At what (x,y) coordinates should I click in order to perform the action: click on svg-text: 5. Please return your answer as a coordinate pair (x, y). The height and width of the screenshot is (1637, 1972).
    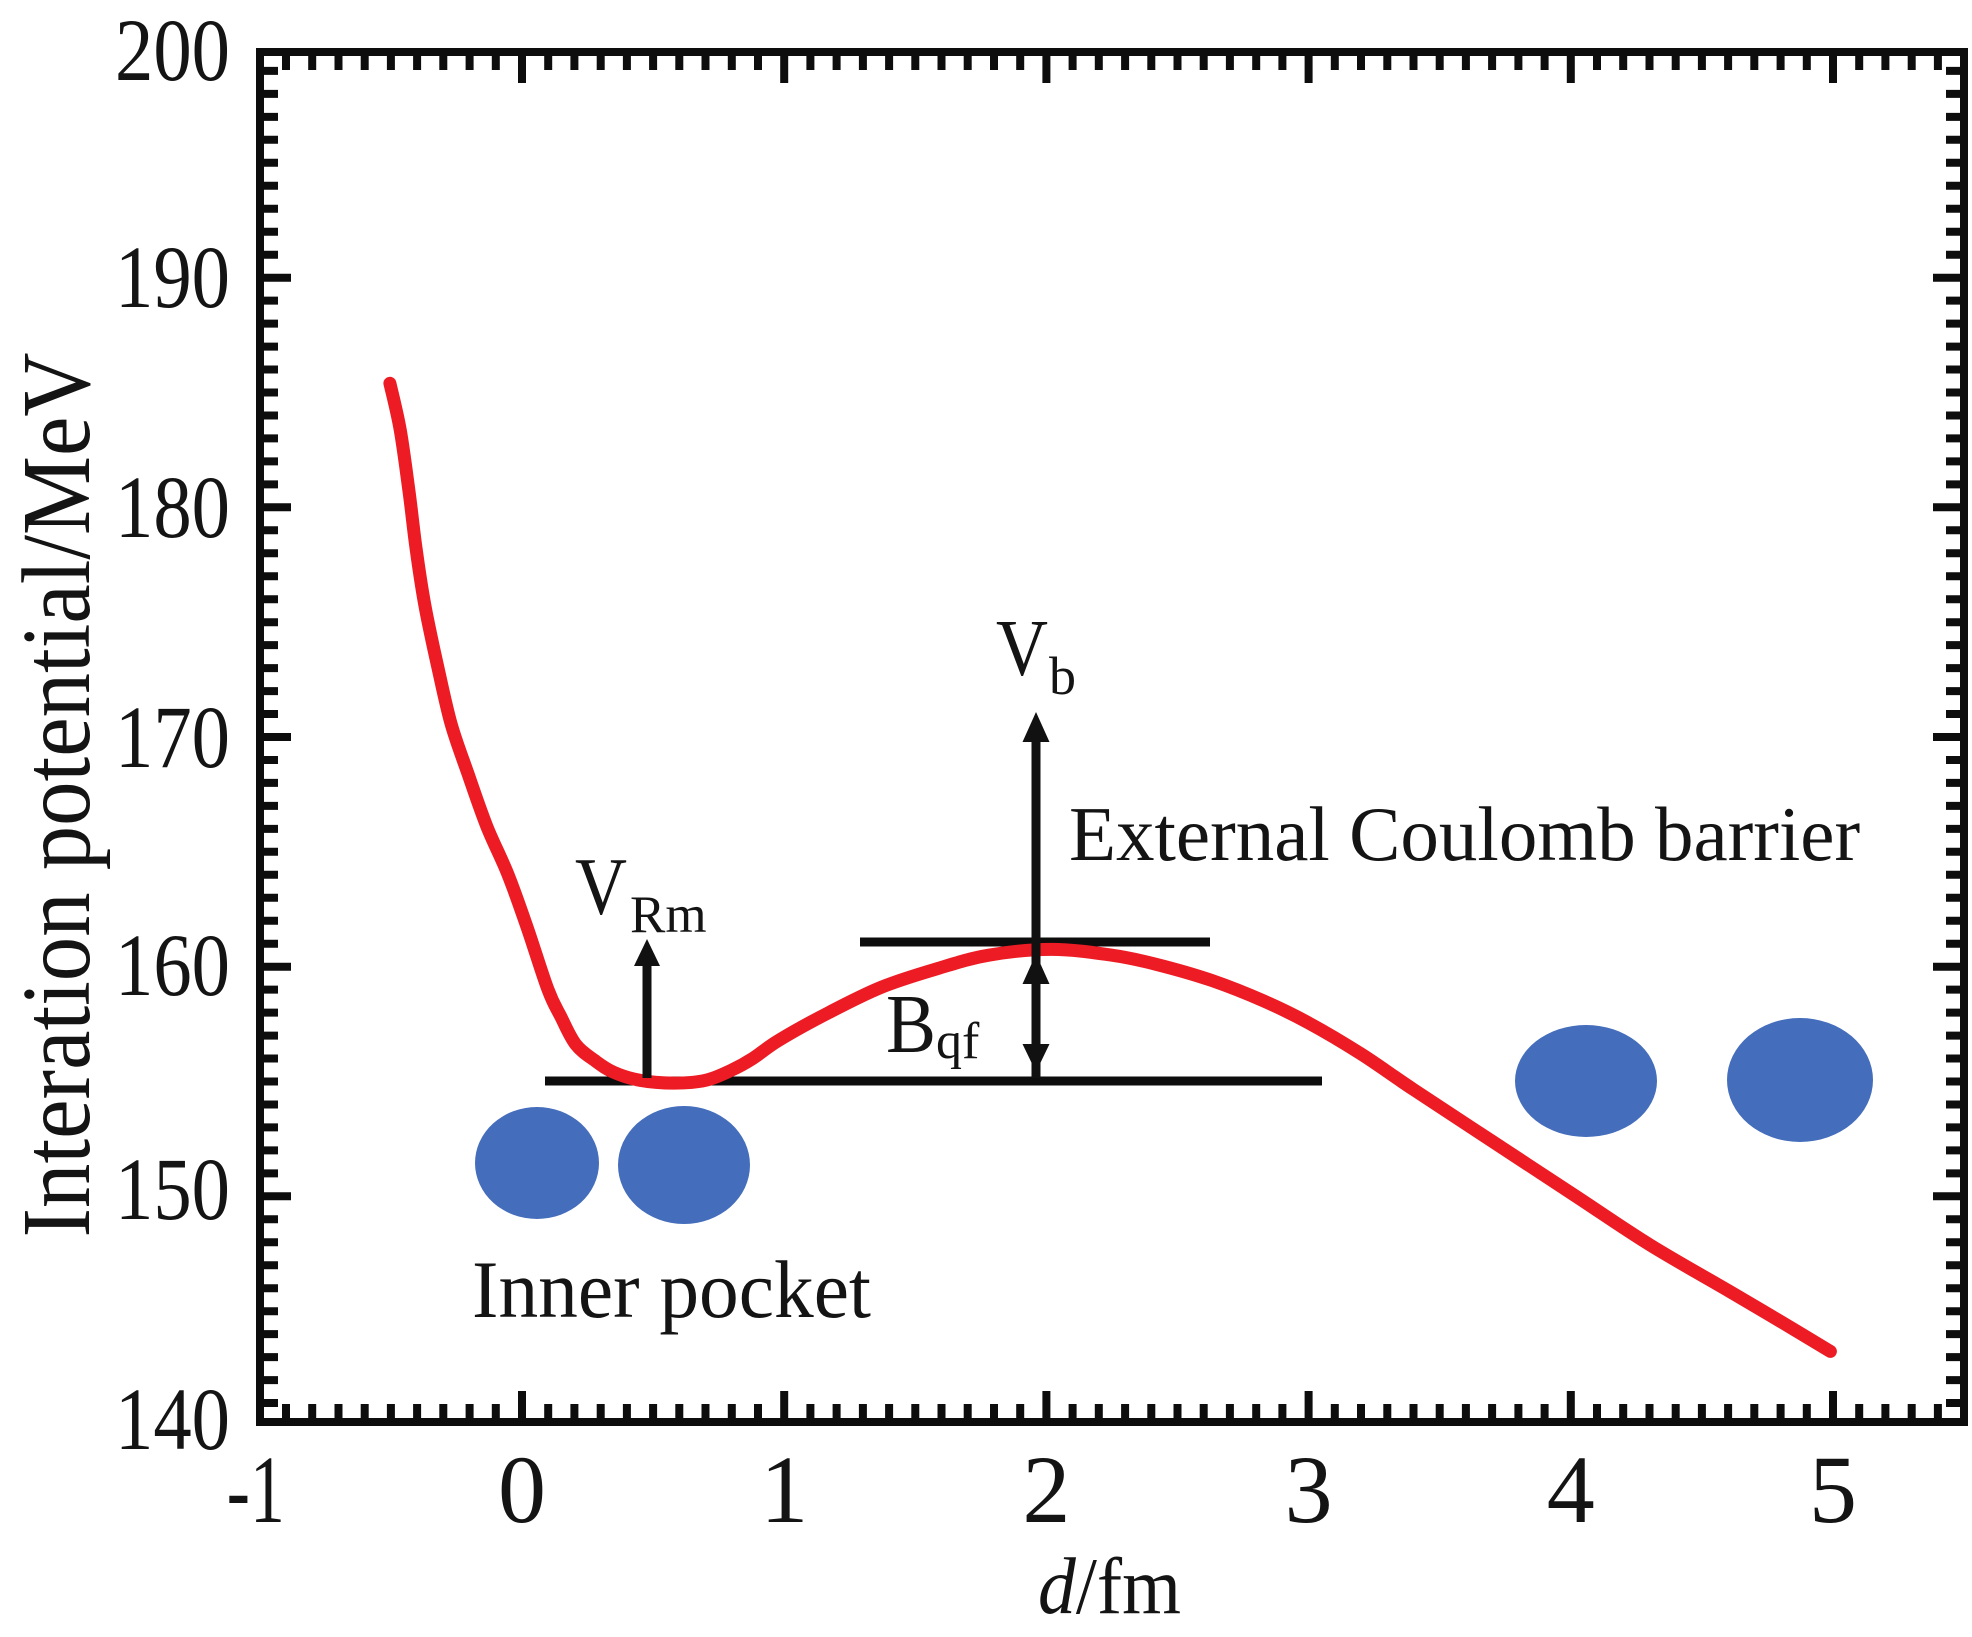
    Looking at the image, I should click on (1833, 1489).